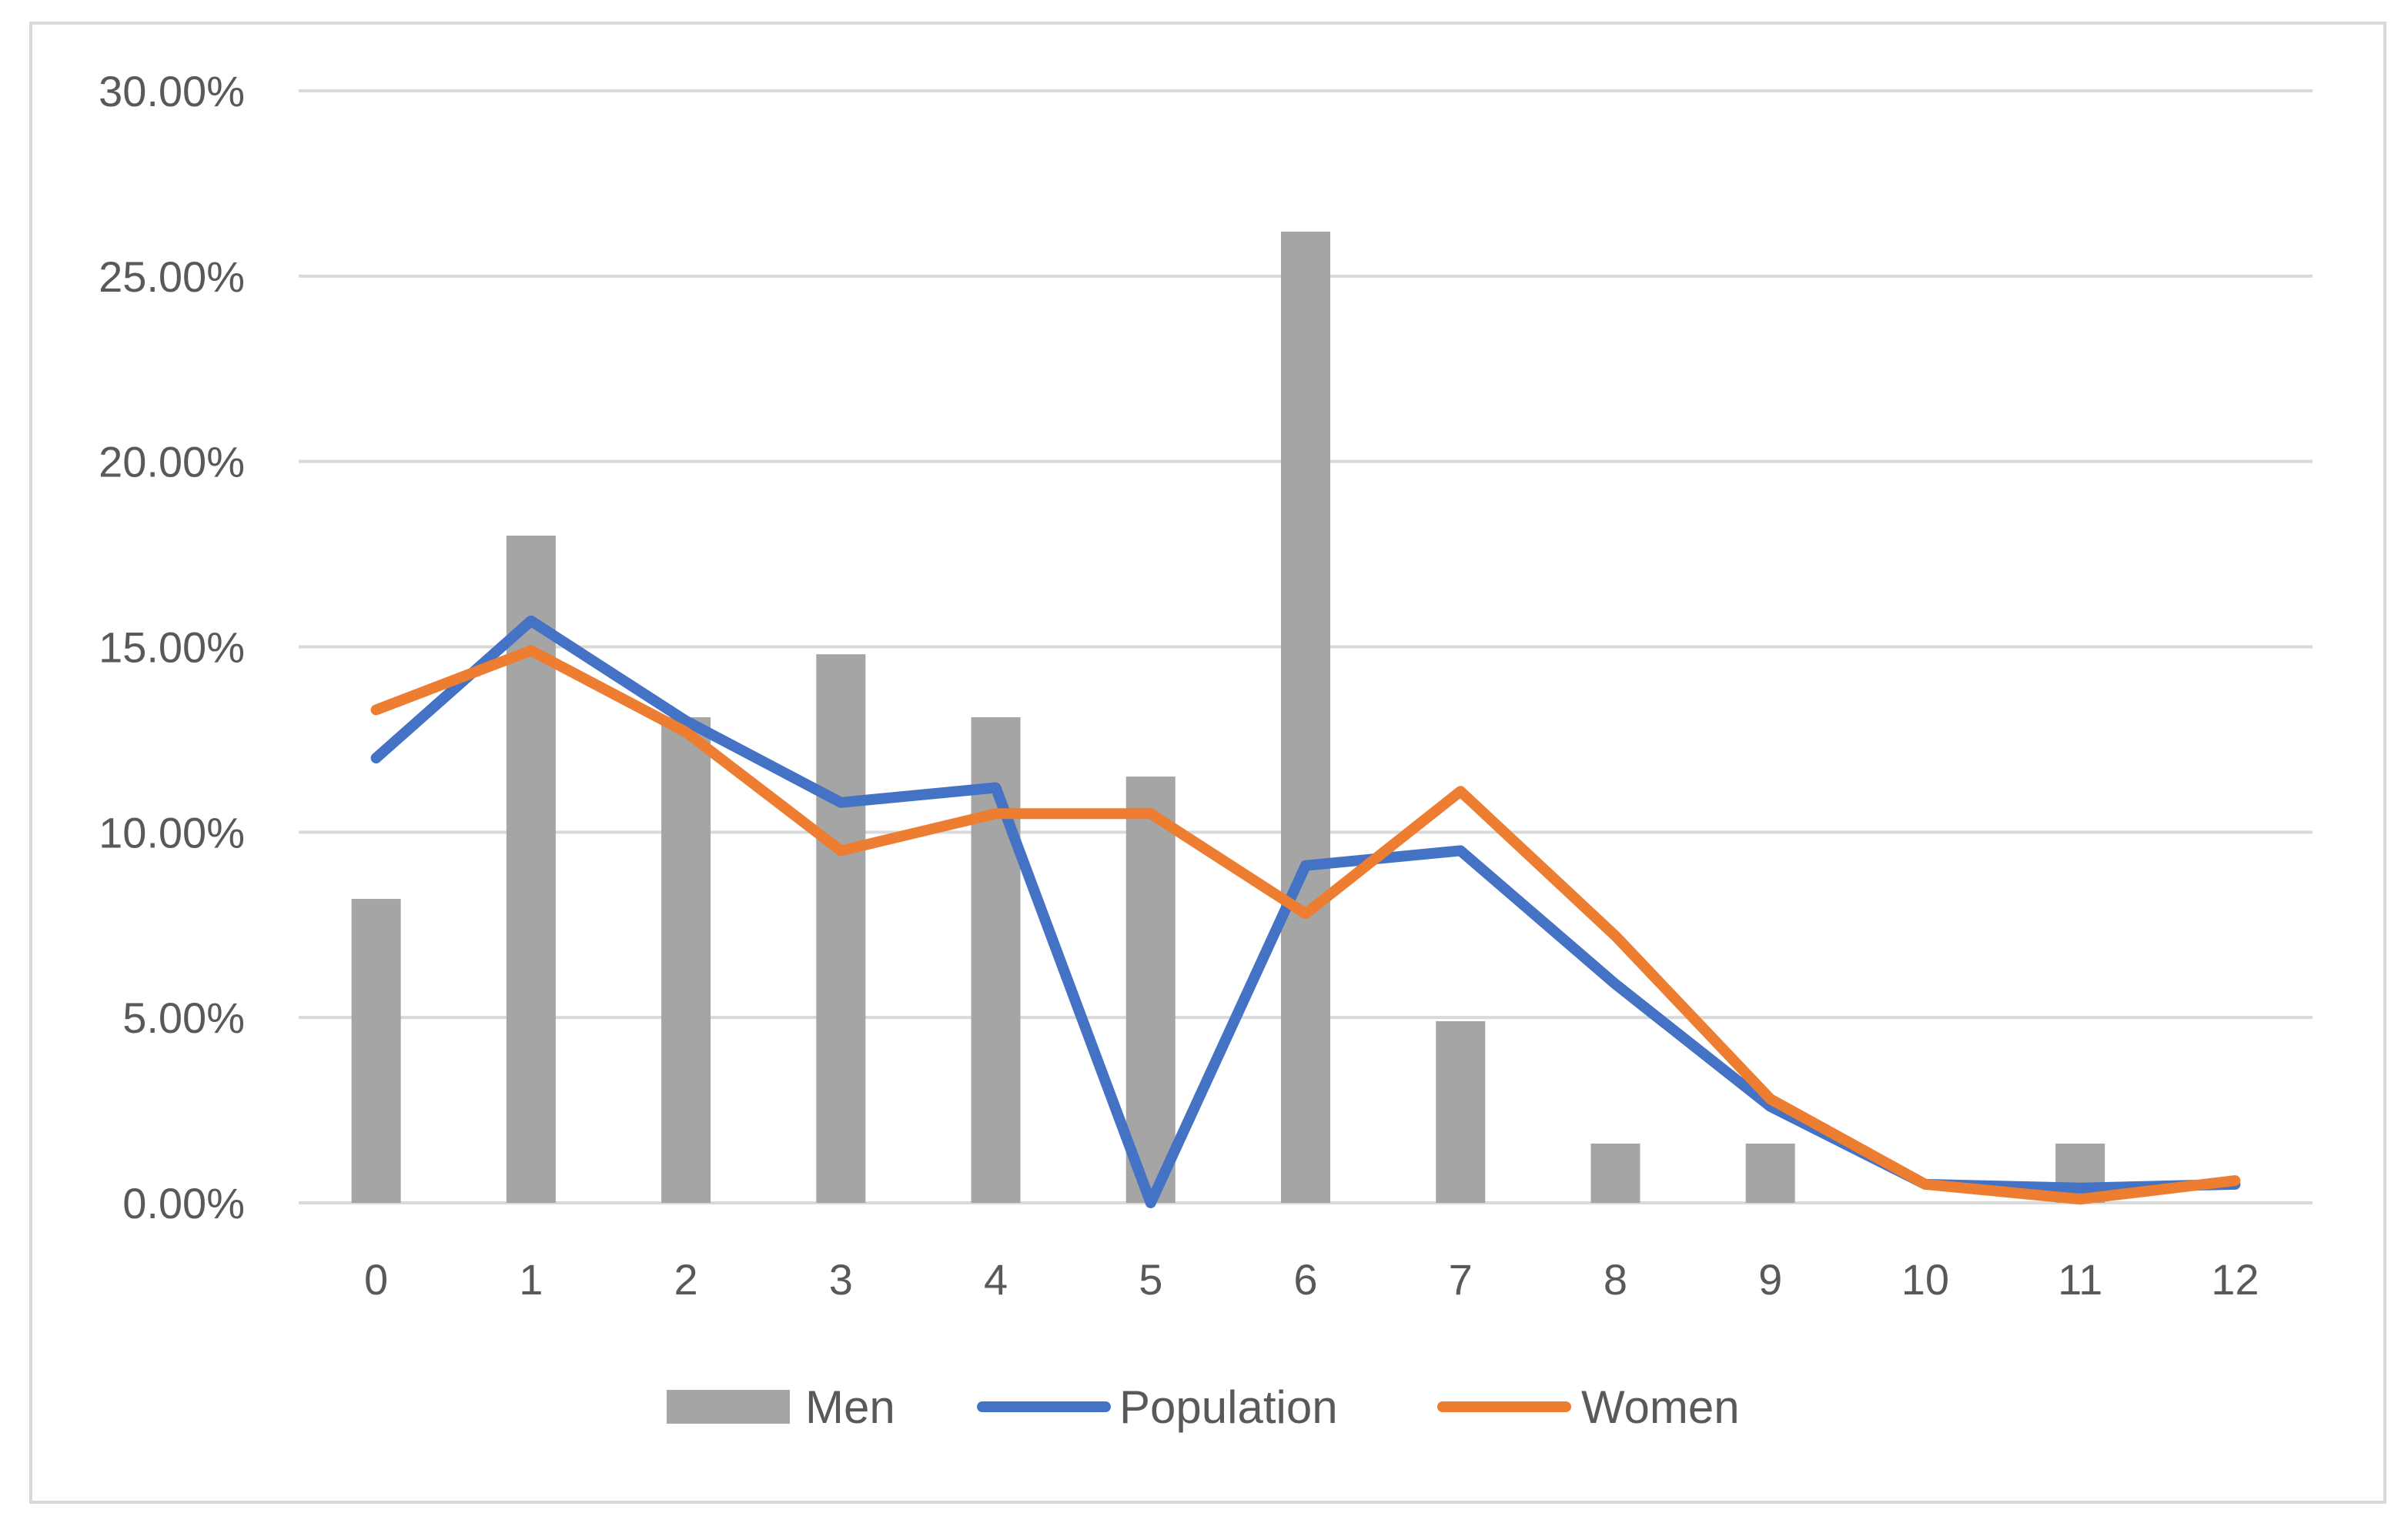 The width and height of the screenshot is (2408, 1523). I want to click on x-tick-label: 3, so click(841, 1279).